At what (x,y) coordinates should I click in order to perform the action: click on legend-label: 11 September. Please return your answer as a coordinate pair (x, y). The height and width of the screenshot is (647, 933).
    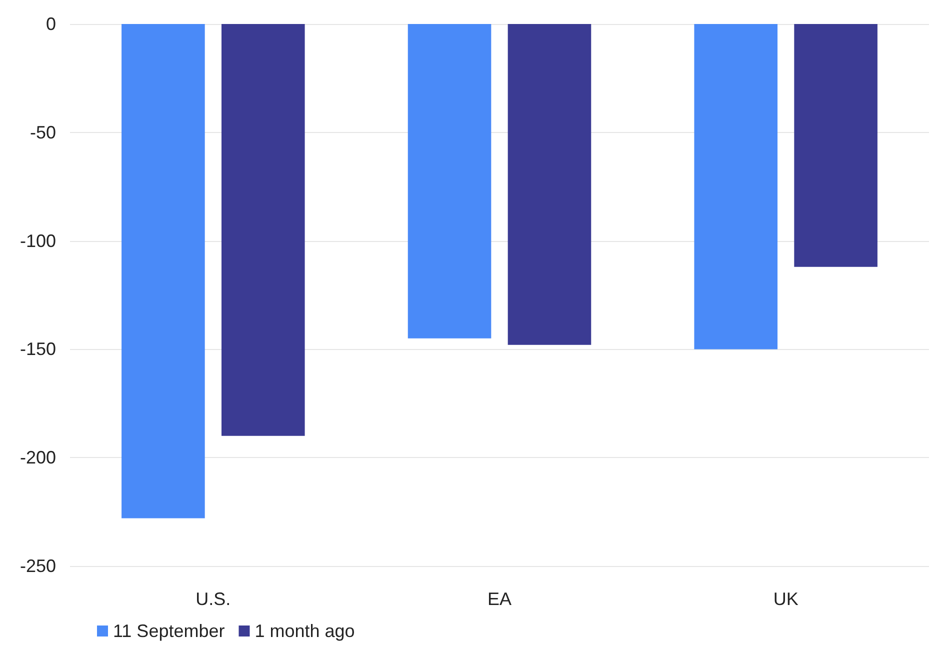
    Looking at the image, I should click on (169, 631).